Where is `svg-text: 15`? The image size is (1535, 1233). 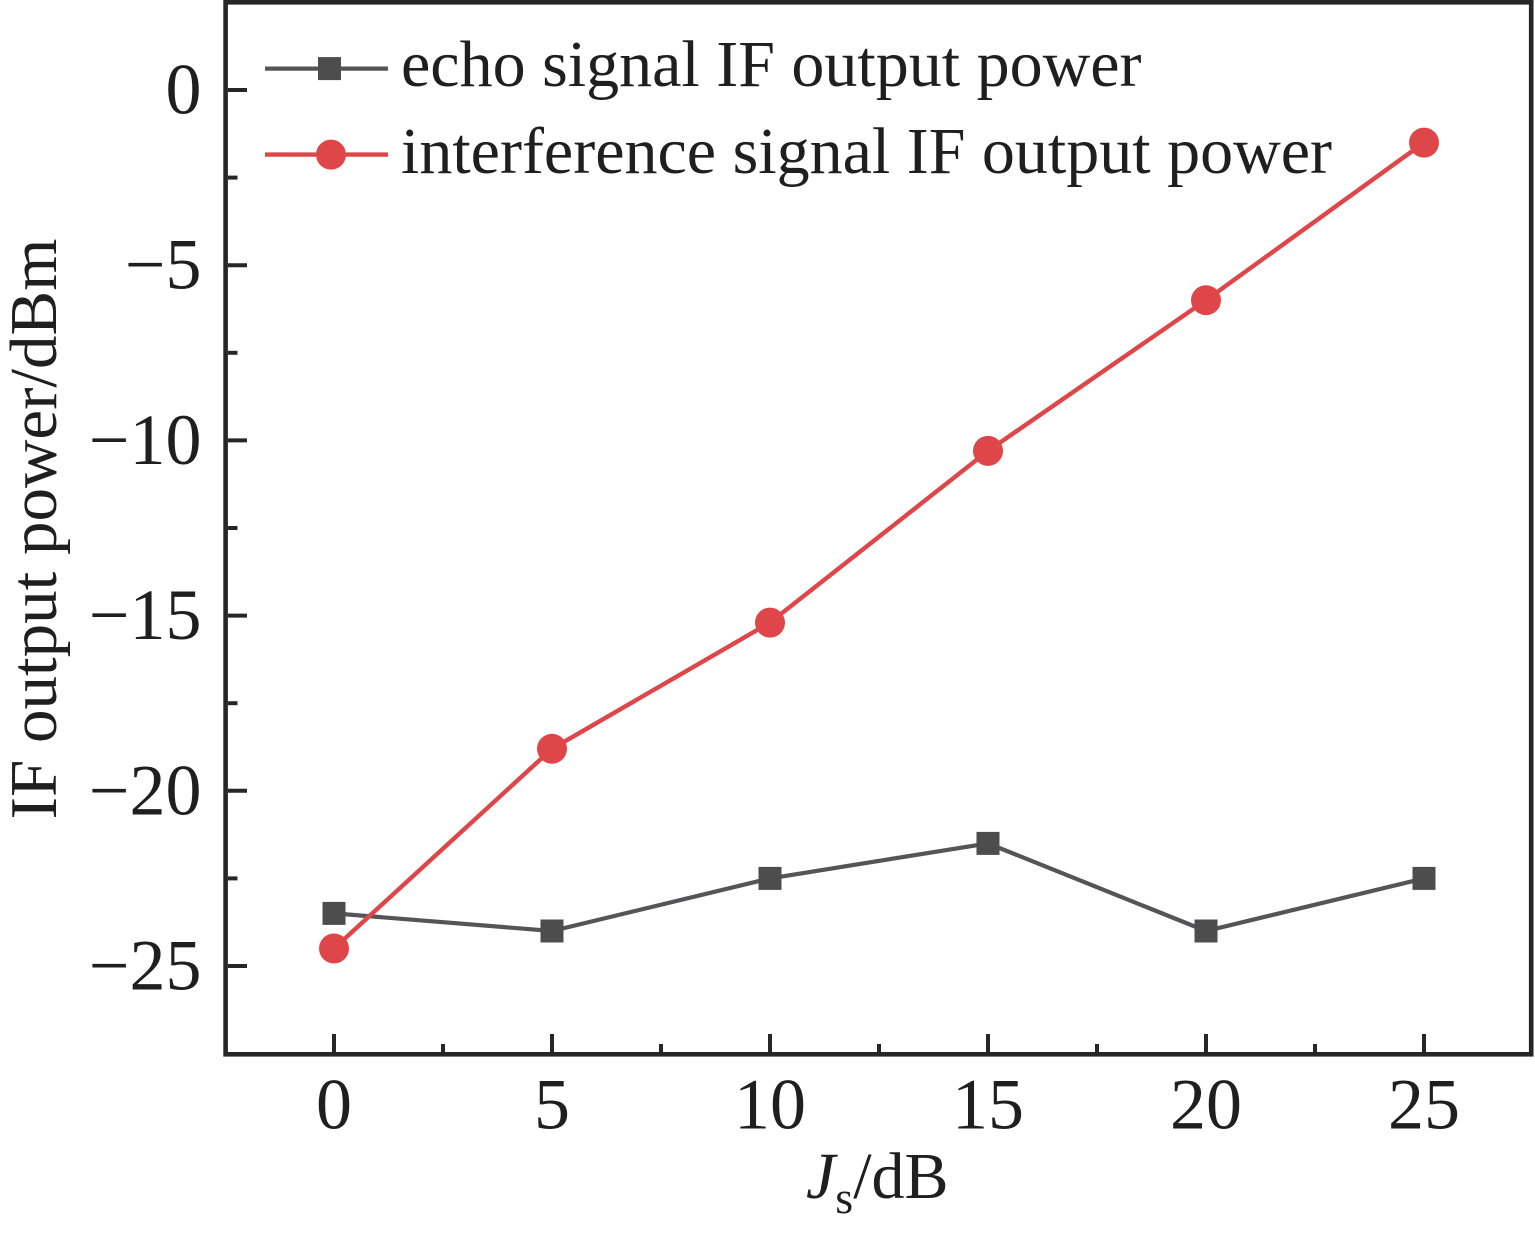 svg-text: 15 is located at coordinates (988, 1105).